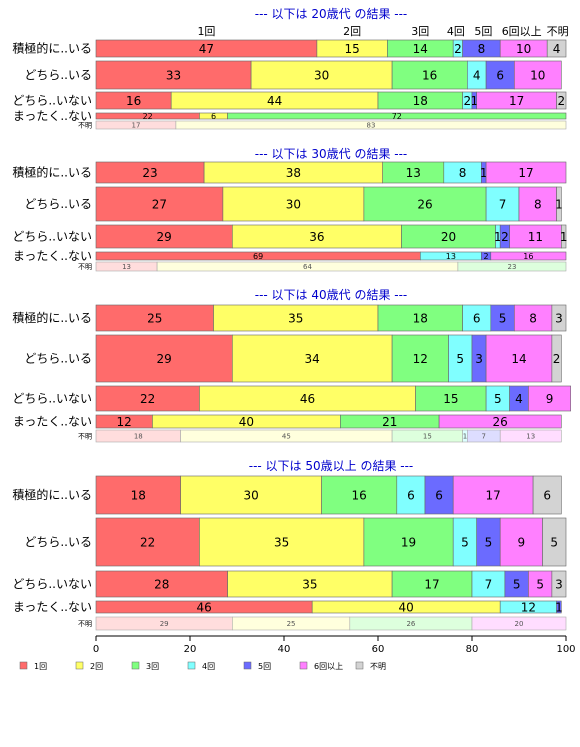 The height and width of the screenshot is (747, 580). Describe the element at coordinates (463, 173) in the screenshot. I see `data-label-1-0-3: 8` at that location.